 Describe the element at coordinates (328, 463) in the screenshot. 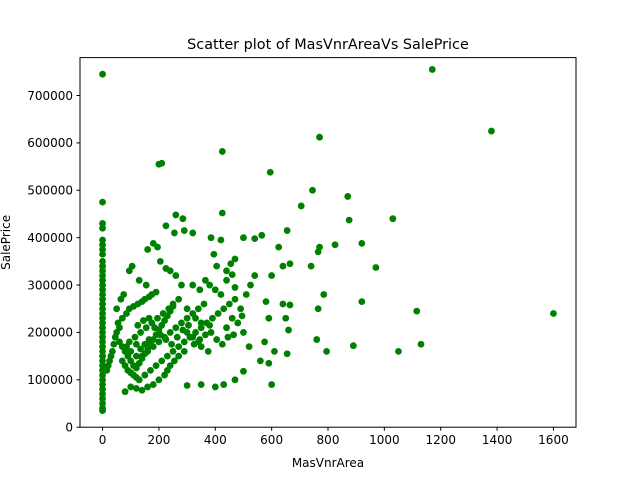

I see `x-axis-label: MasVnrArea` at that location.